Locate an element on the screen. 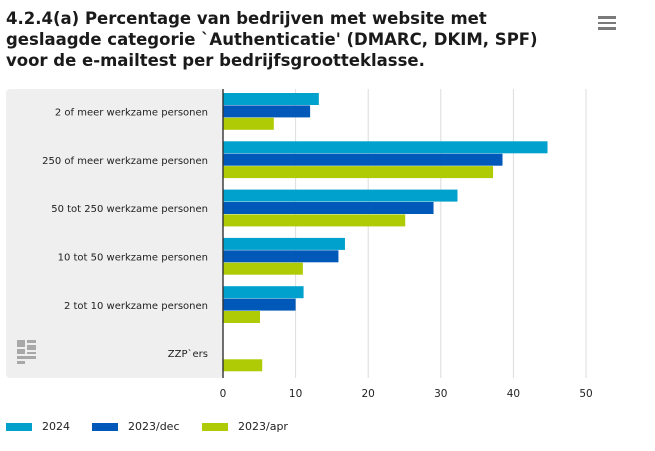  category-label: 2 tot 10 werkzame personen is located at coordinates (136, 306).